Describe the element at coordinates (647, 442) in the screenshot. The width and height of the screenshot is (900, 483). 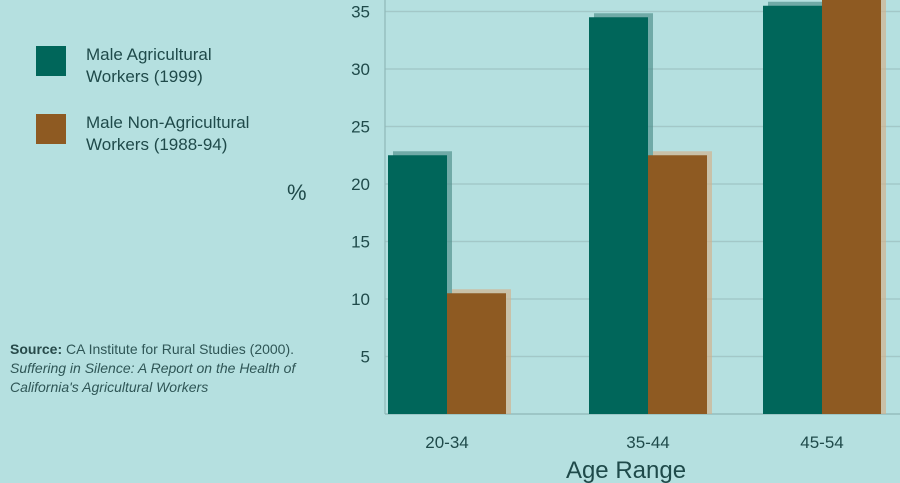
I see `x-tick-label: 35-44` at that location.